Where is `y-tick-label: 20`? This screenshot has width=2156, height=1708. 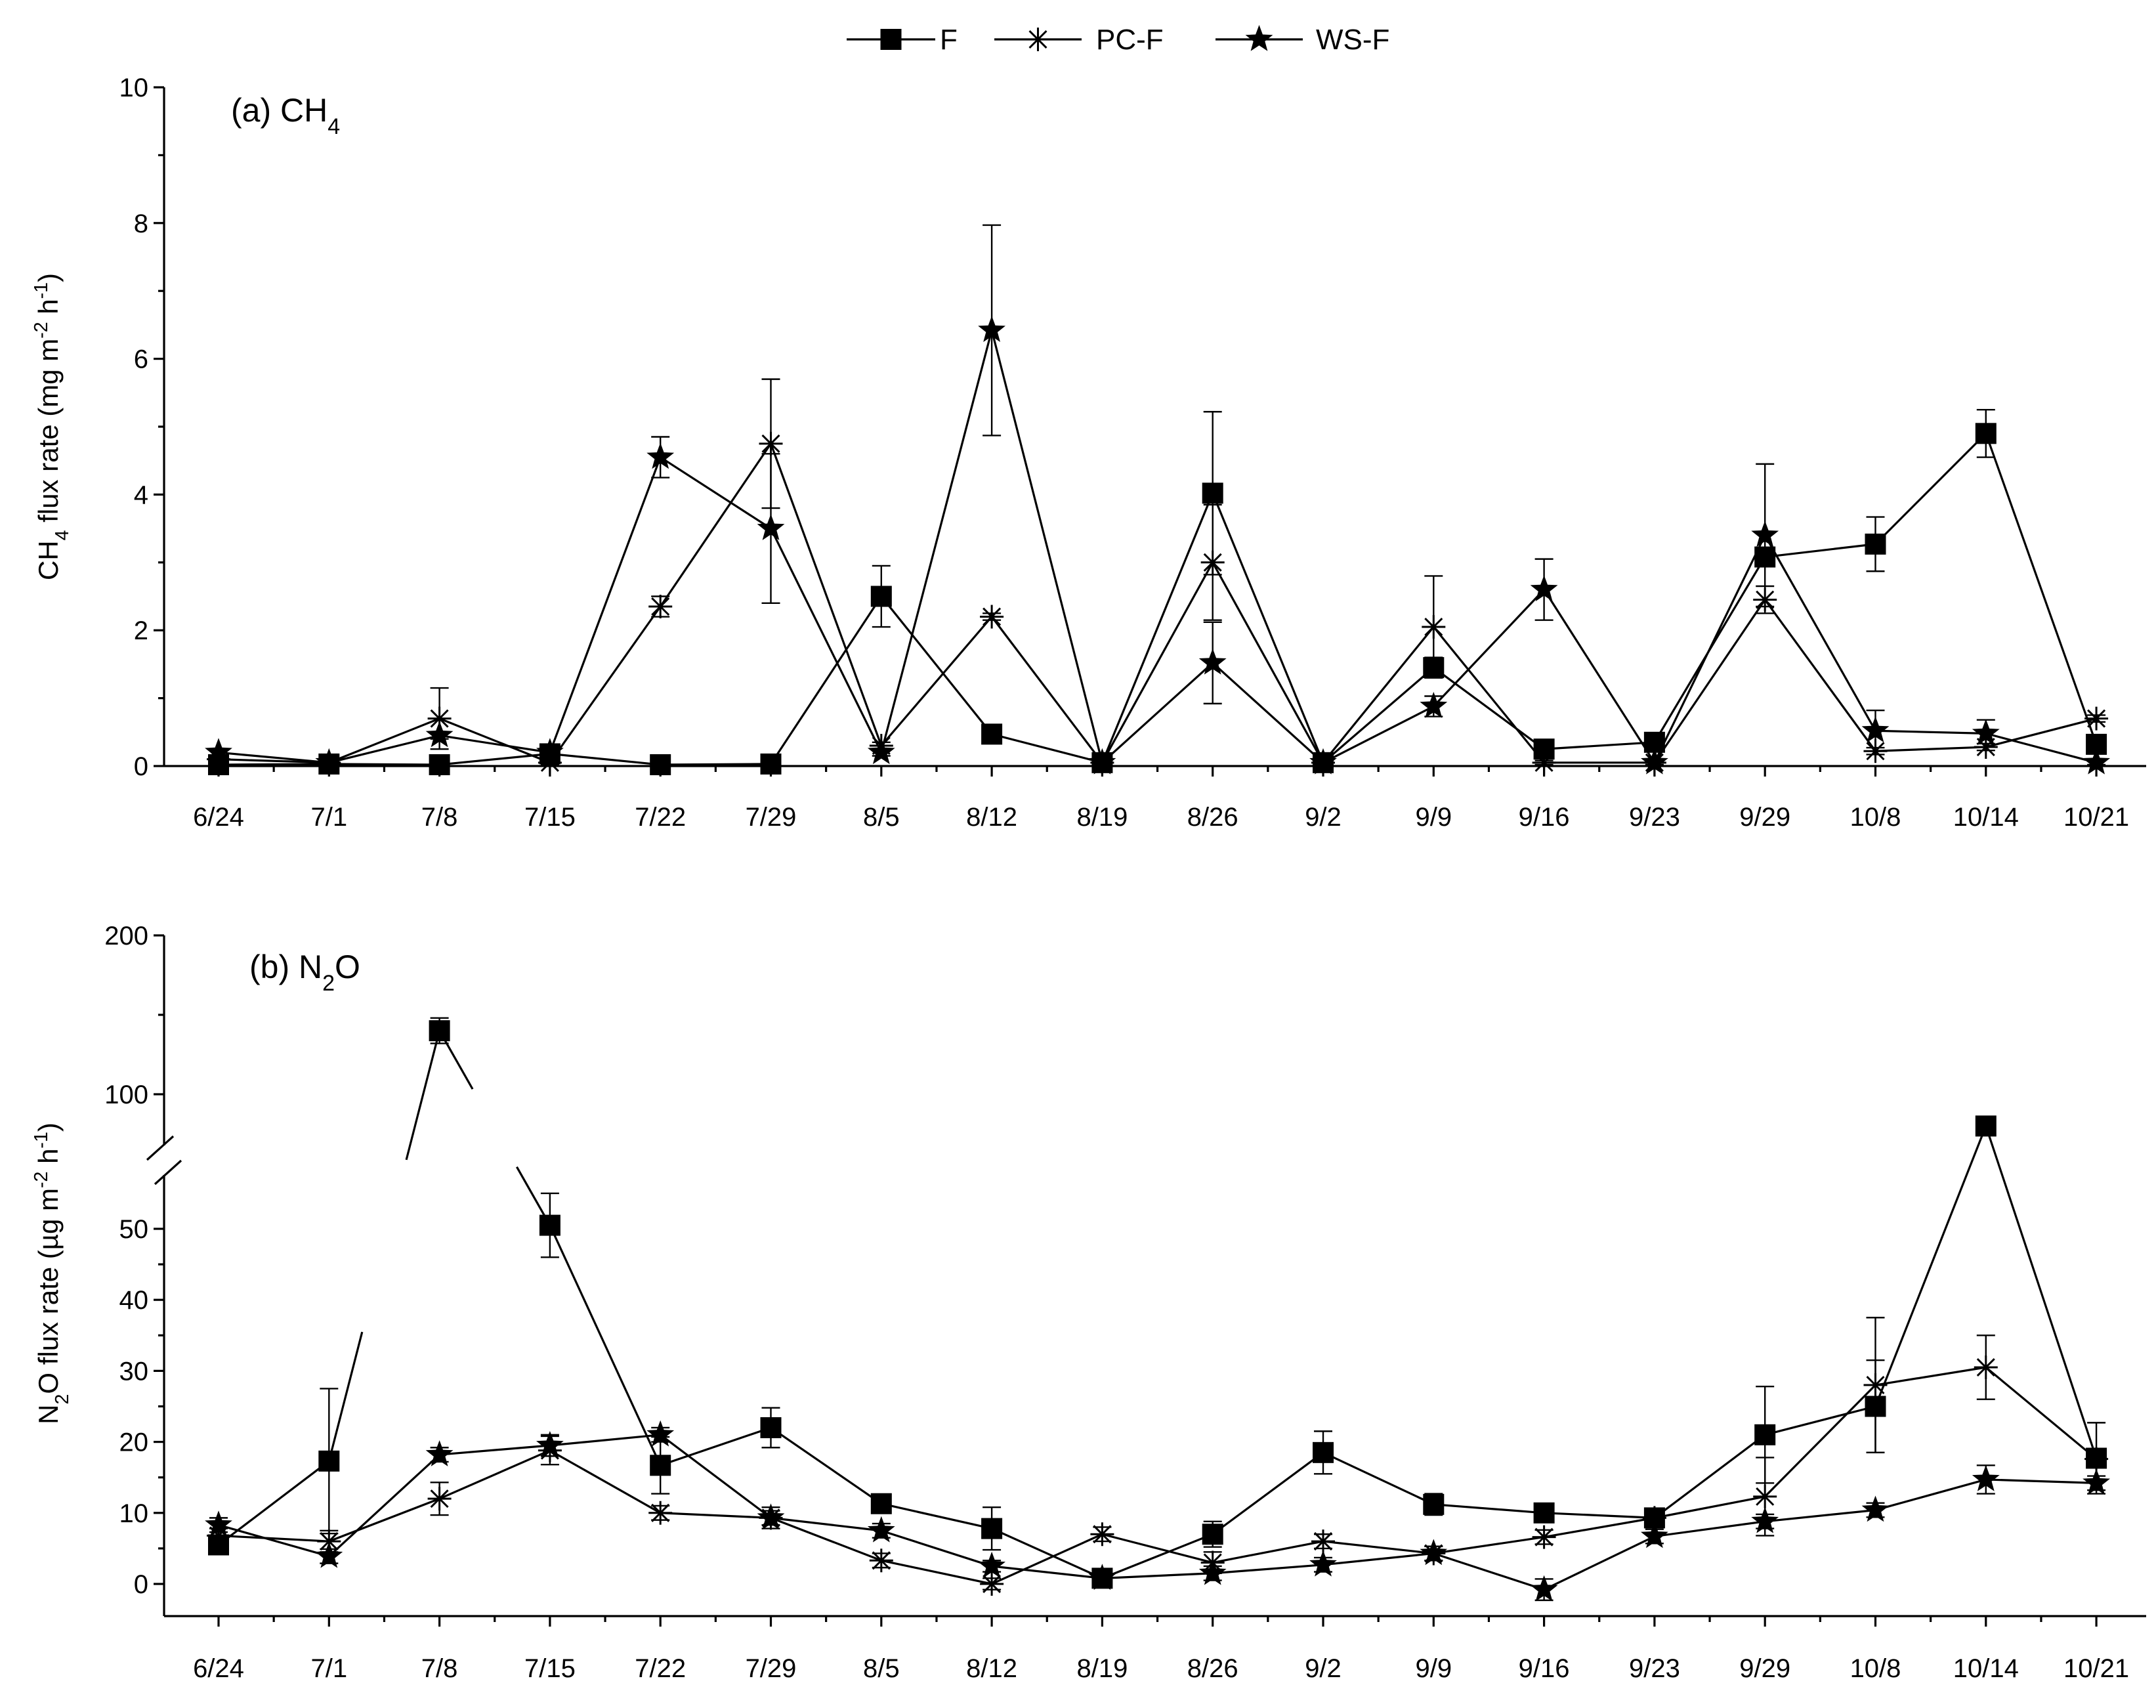
y-tick-label: 20 is located at coordinates (134, 1442).